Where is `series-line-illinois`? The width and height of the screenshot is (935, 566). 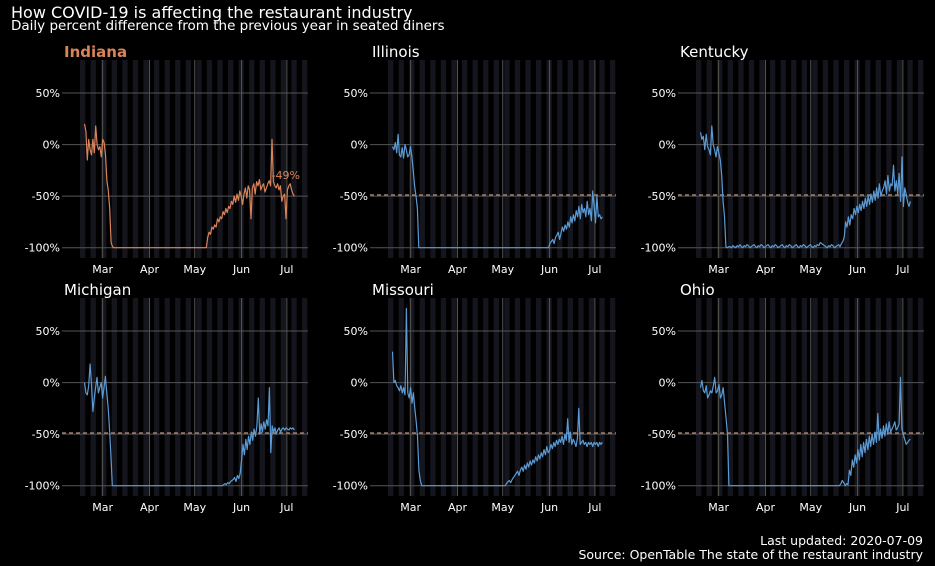
series-line-illinois is located at coordinates (497, 191).